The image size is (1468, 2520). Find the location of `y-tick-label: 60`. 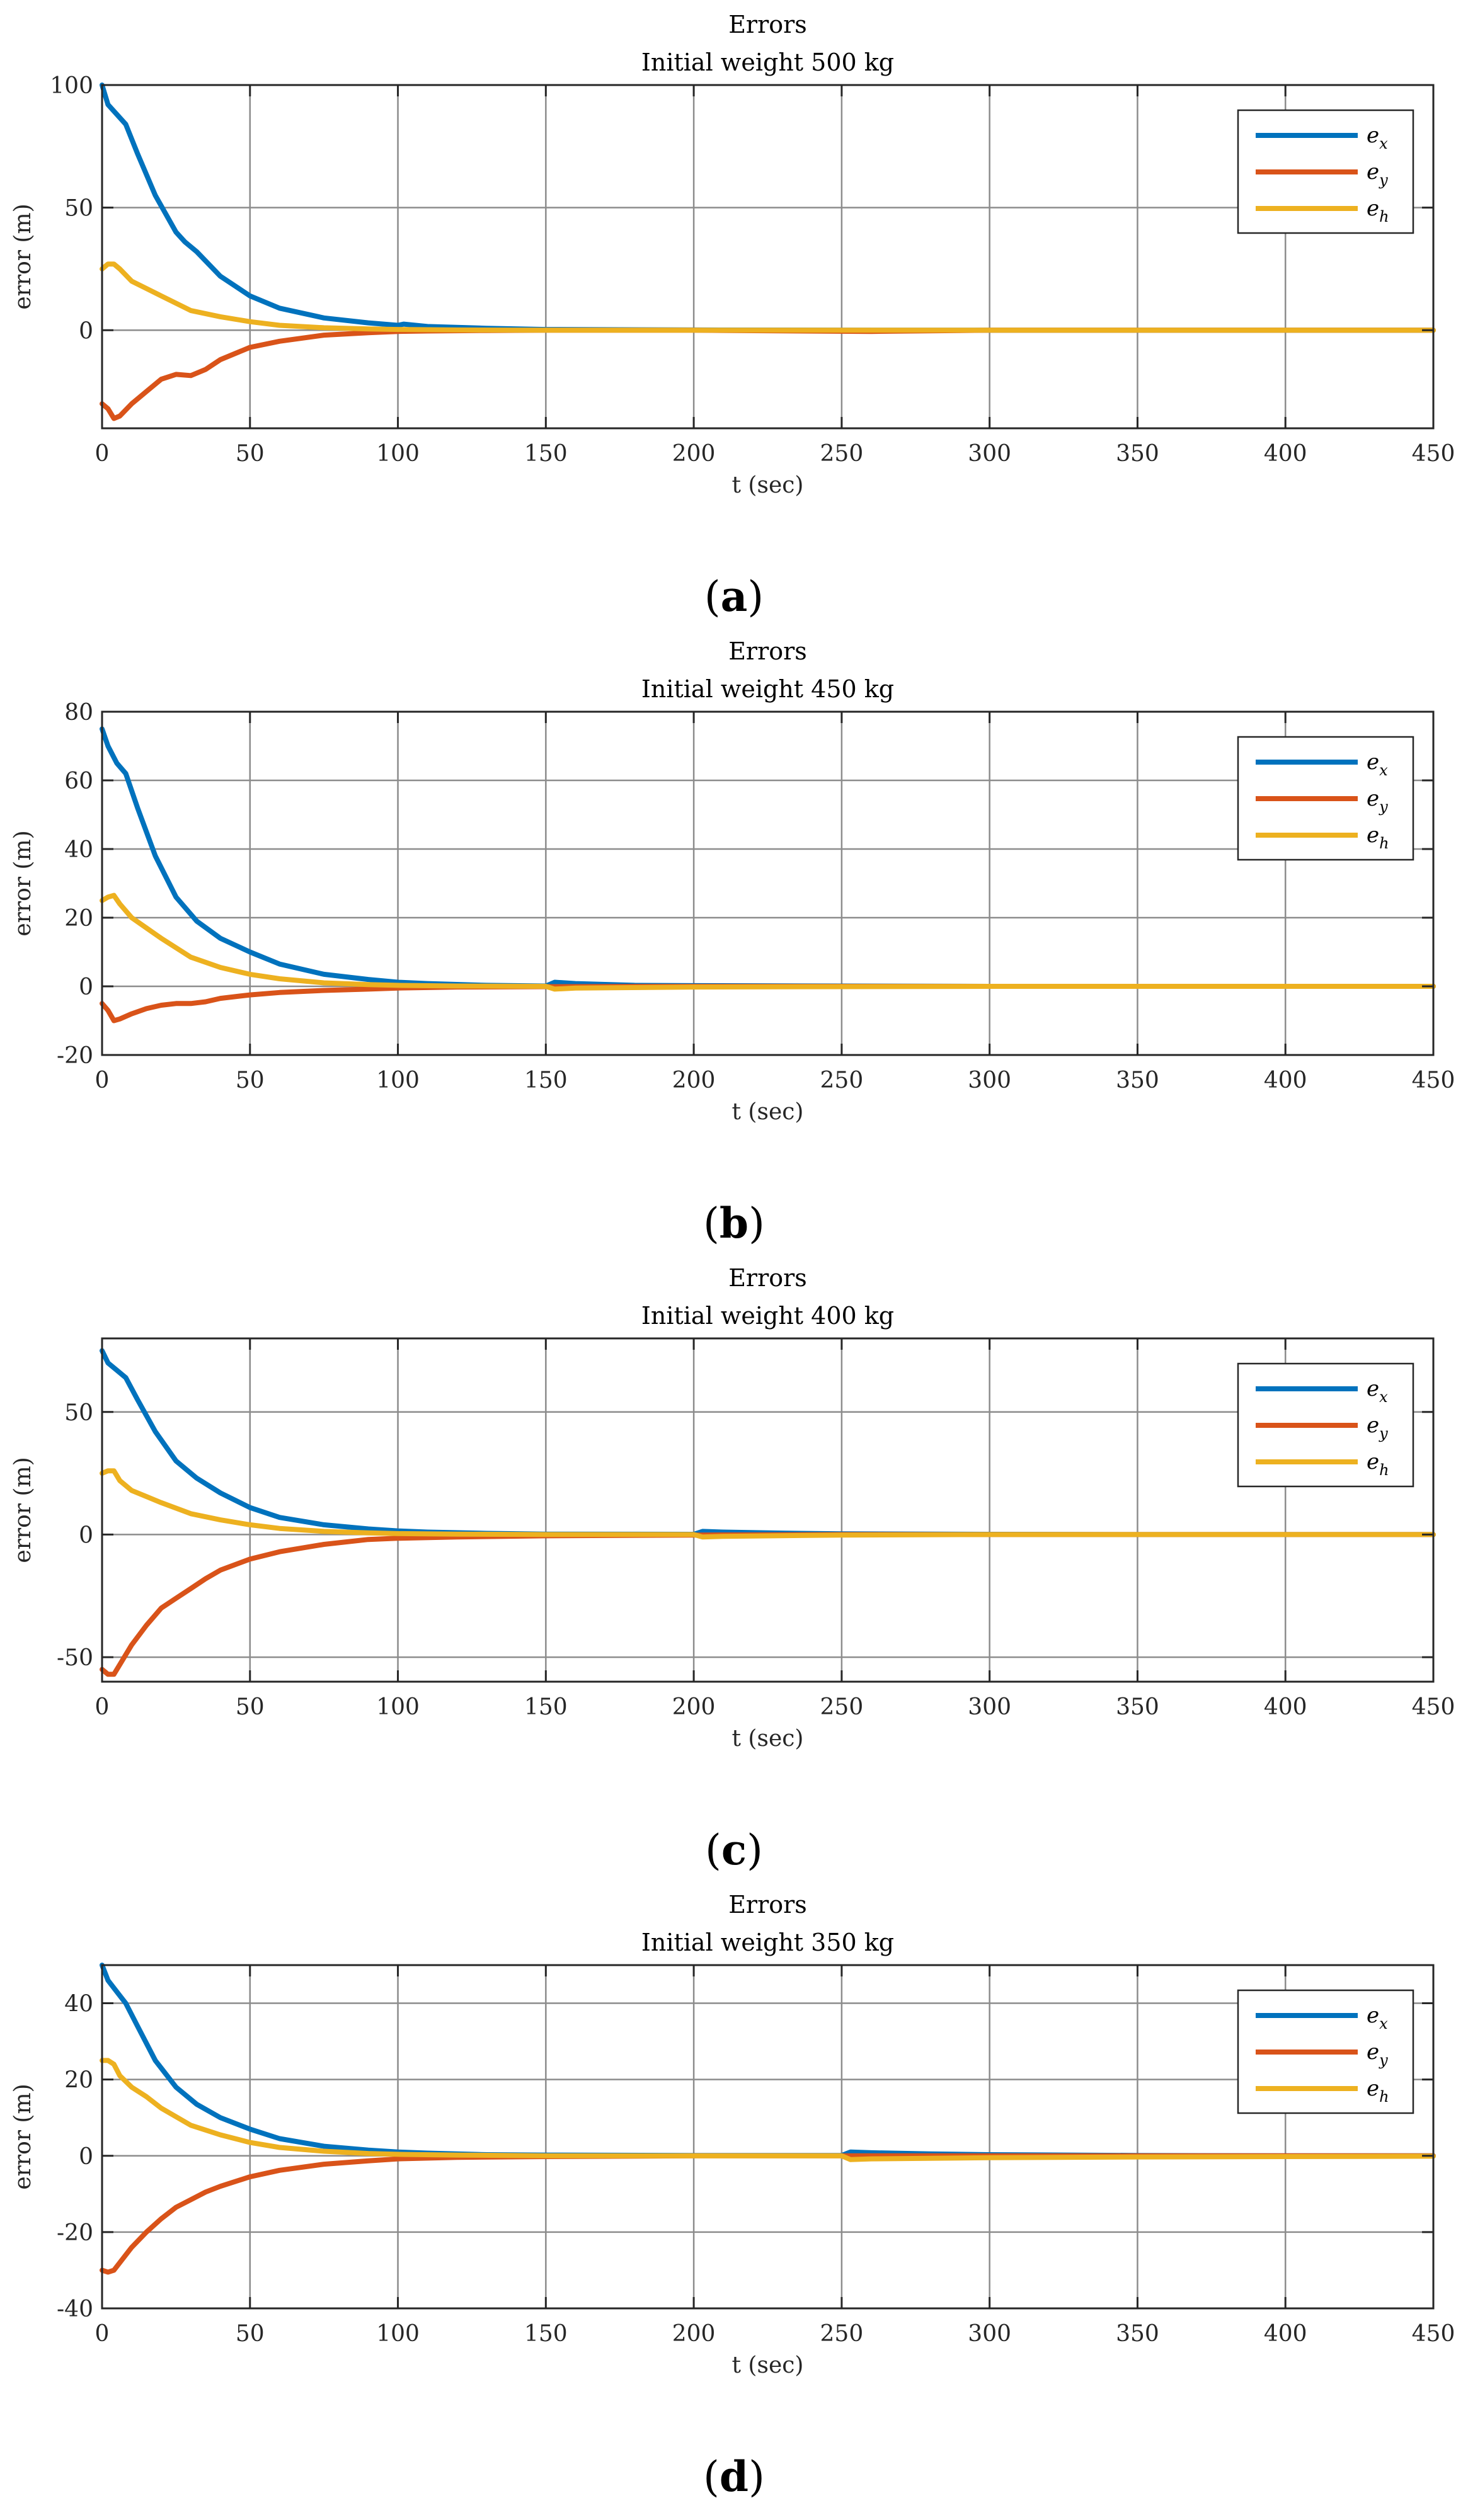

y-tick-label: 60 is located at coordinates (78, 781).